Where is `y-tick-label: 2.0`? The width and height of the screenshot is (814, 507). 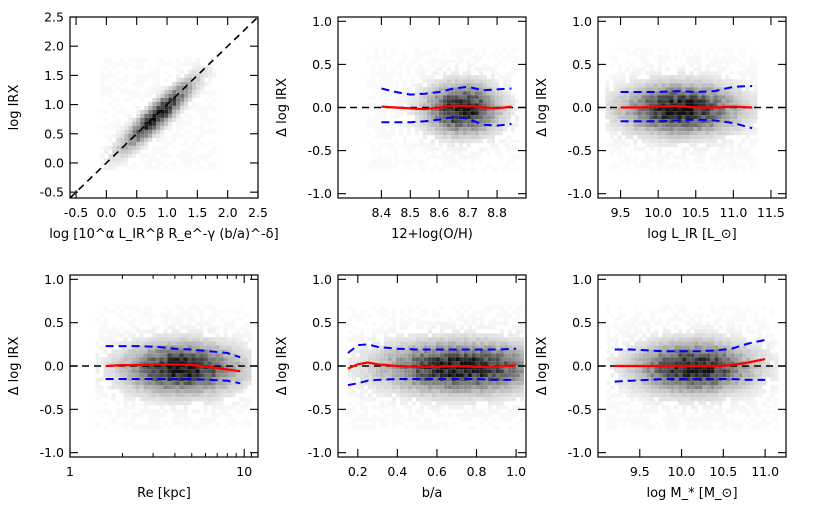
y-tick-label: 2.0 is located at coordinates (54, 46).